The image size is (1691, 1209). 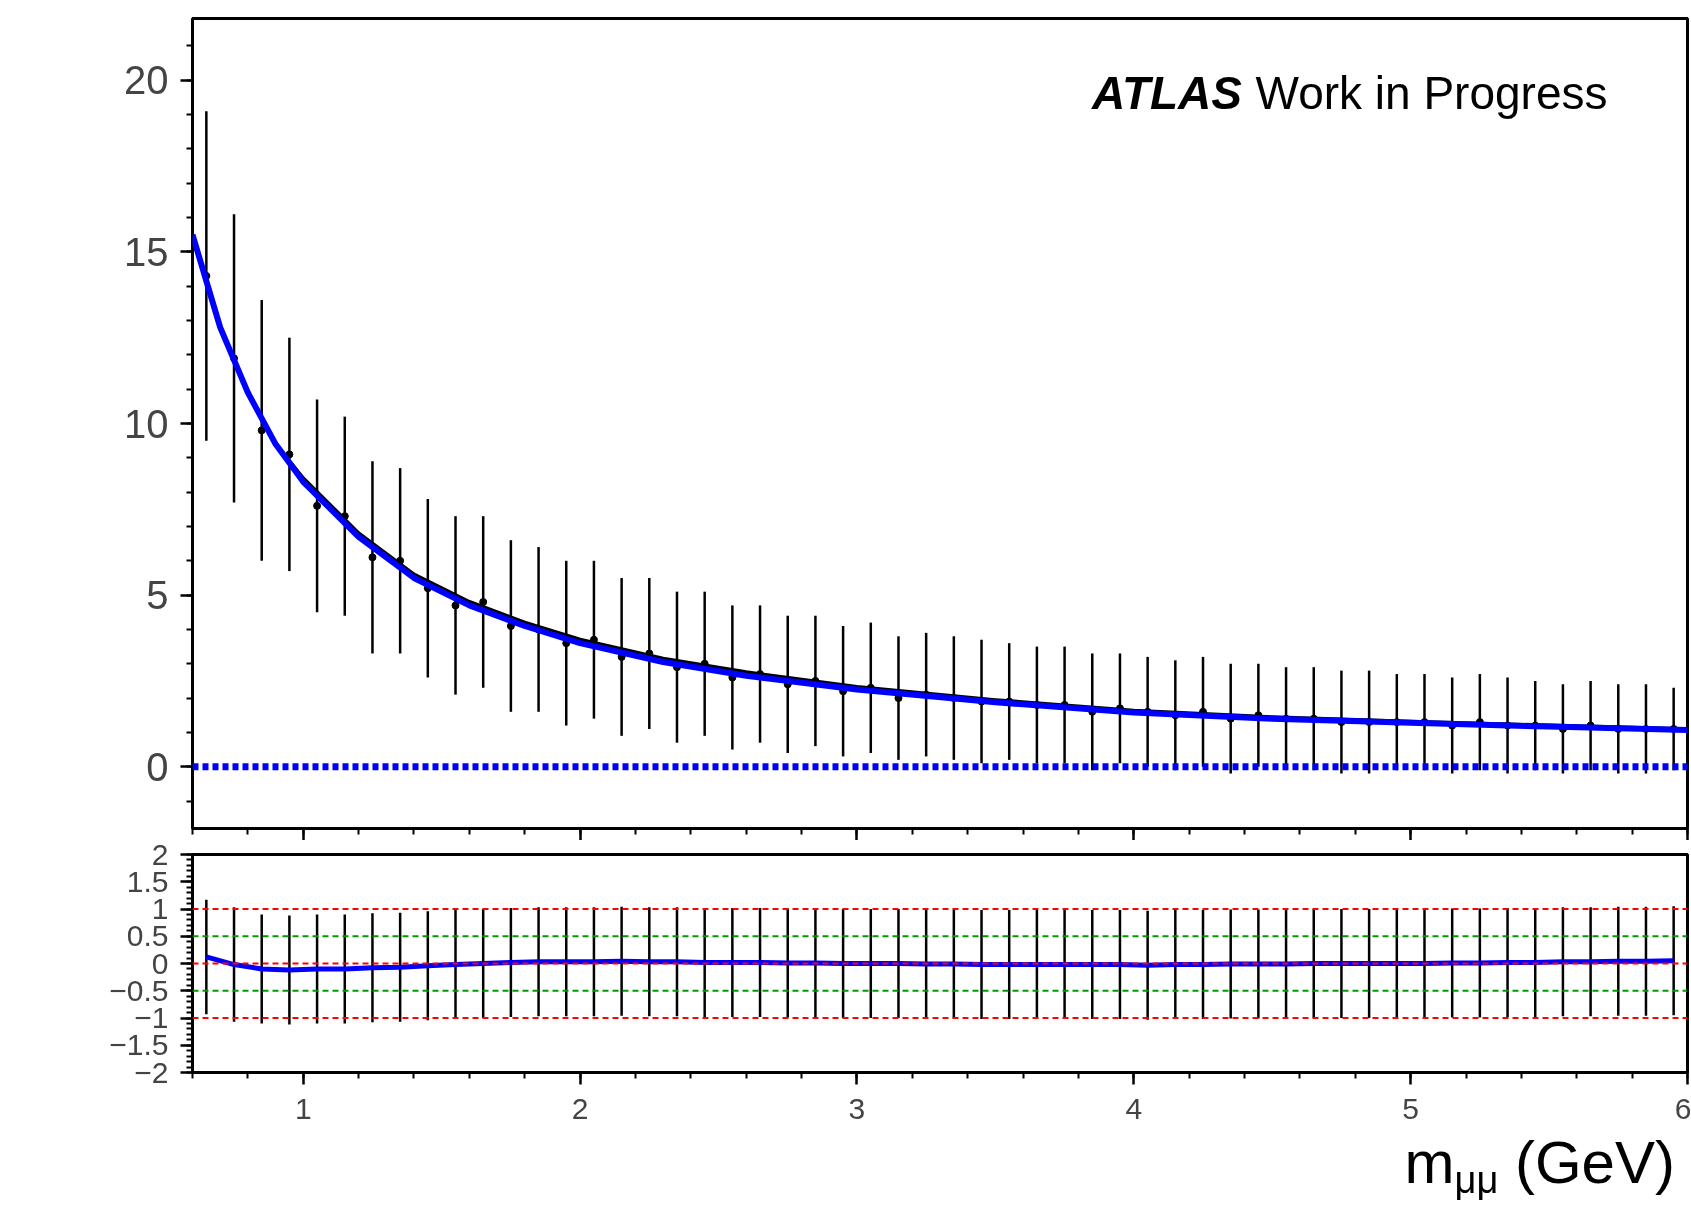 I want to click on y-tick-label: 15, so click(x=146, y=251).